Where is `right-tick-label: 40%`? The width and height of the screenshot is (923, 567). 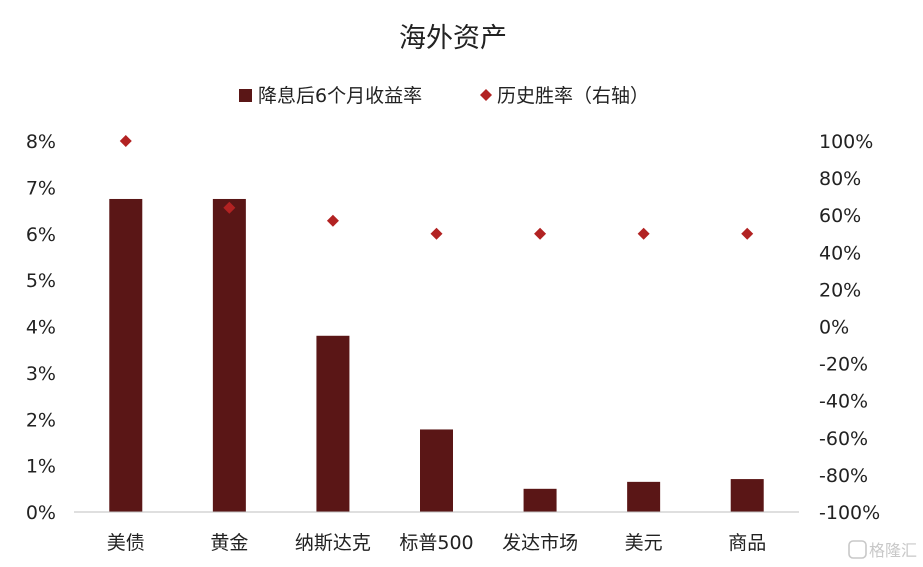
right-tick-label: 40% is located at coordinates (840, 253).